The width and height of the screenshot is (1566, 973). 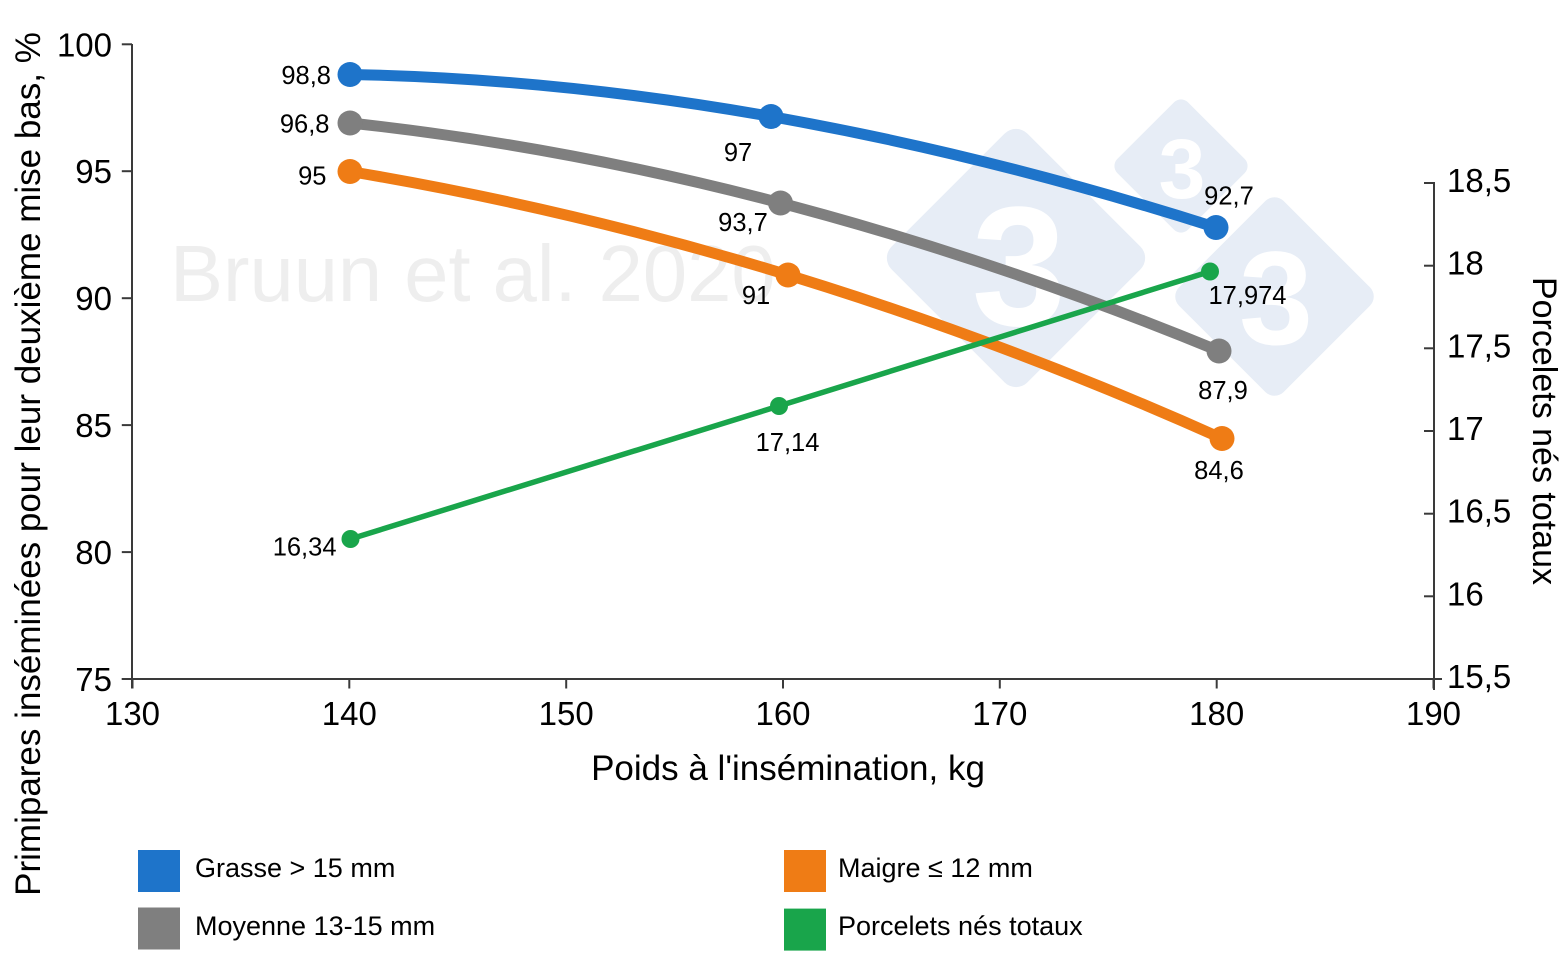 I want to click on svg-text: 100, so click(x=84, y=44).